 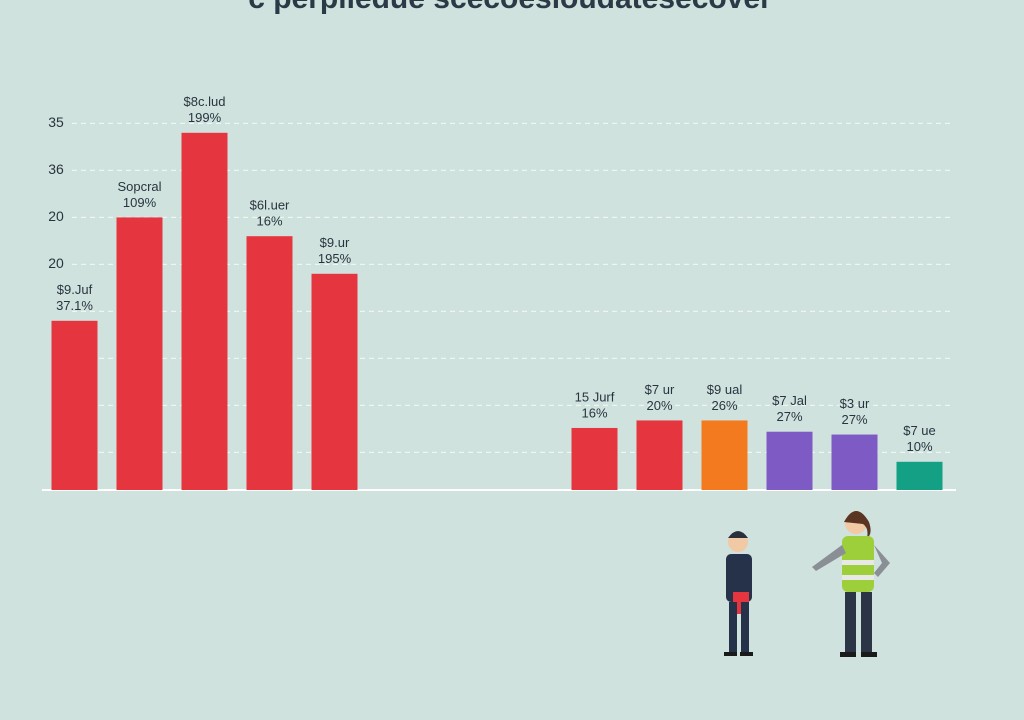 I want to click on bar-label: 20%, so click(x=659, y=405).